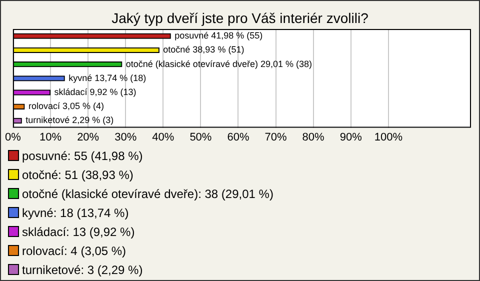  I want to click on data-label: rolovací 3,05 % (4), so click(66, 106).